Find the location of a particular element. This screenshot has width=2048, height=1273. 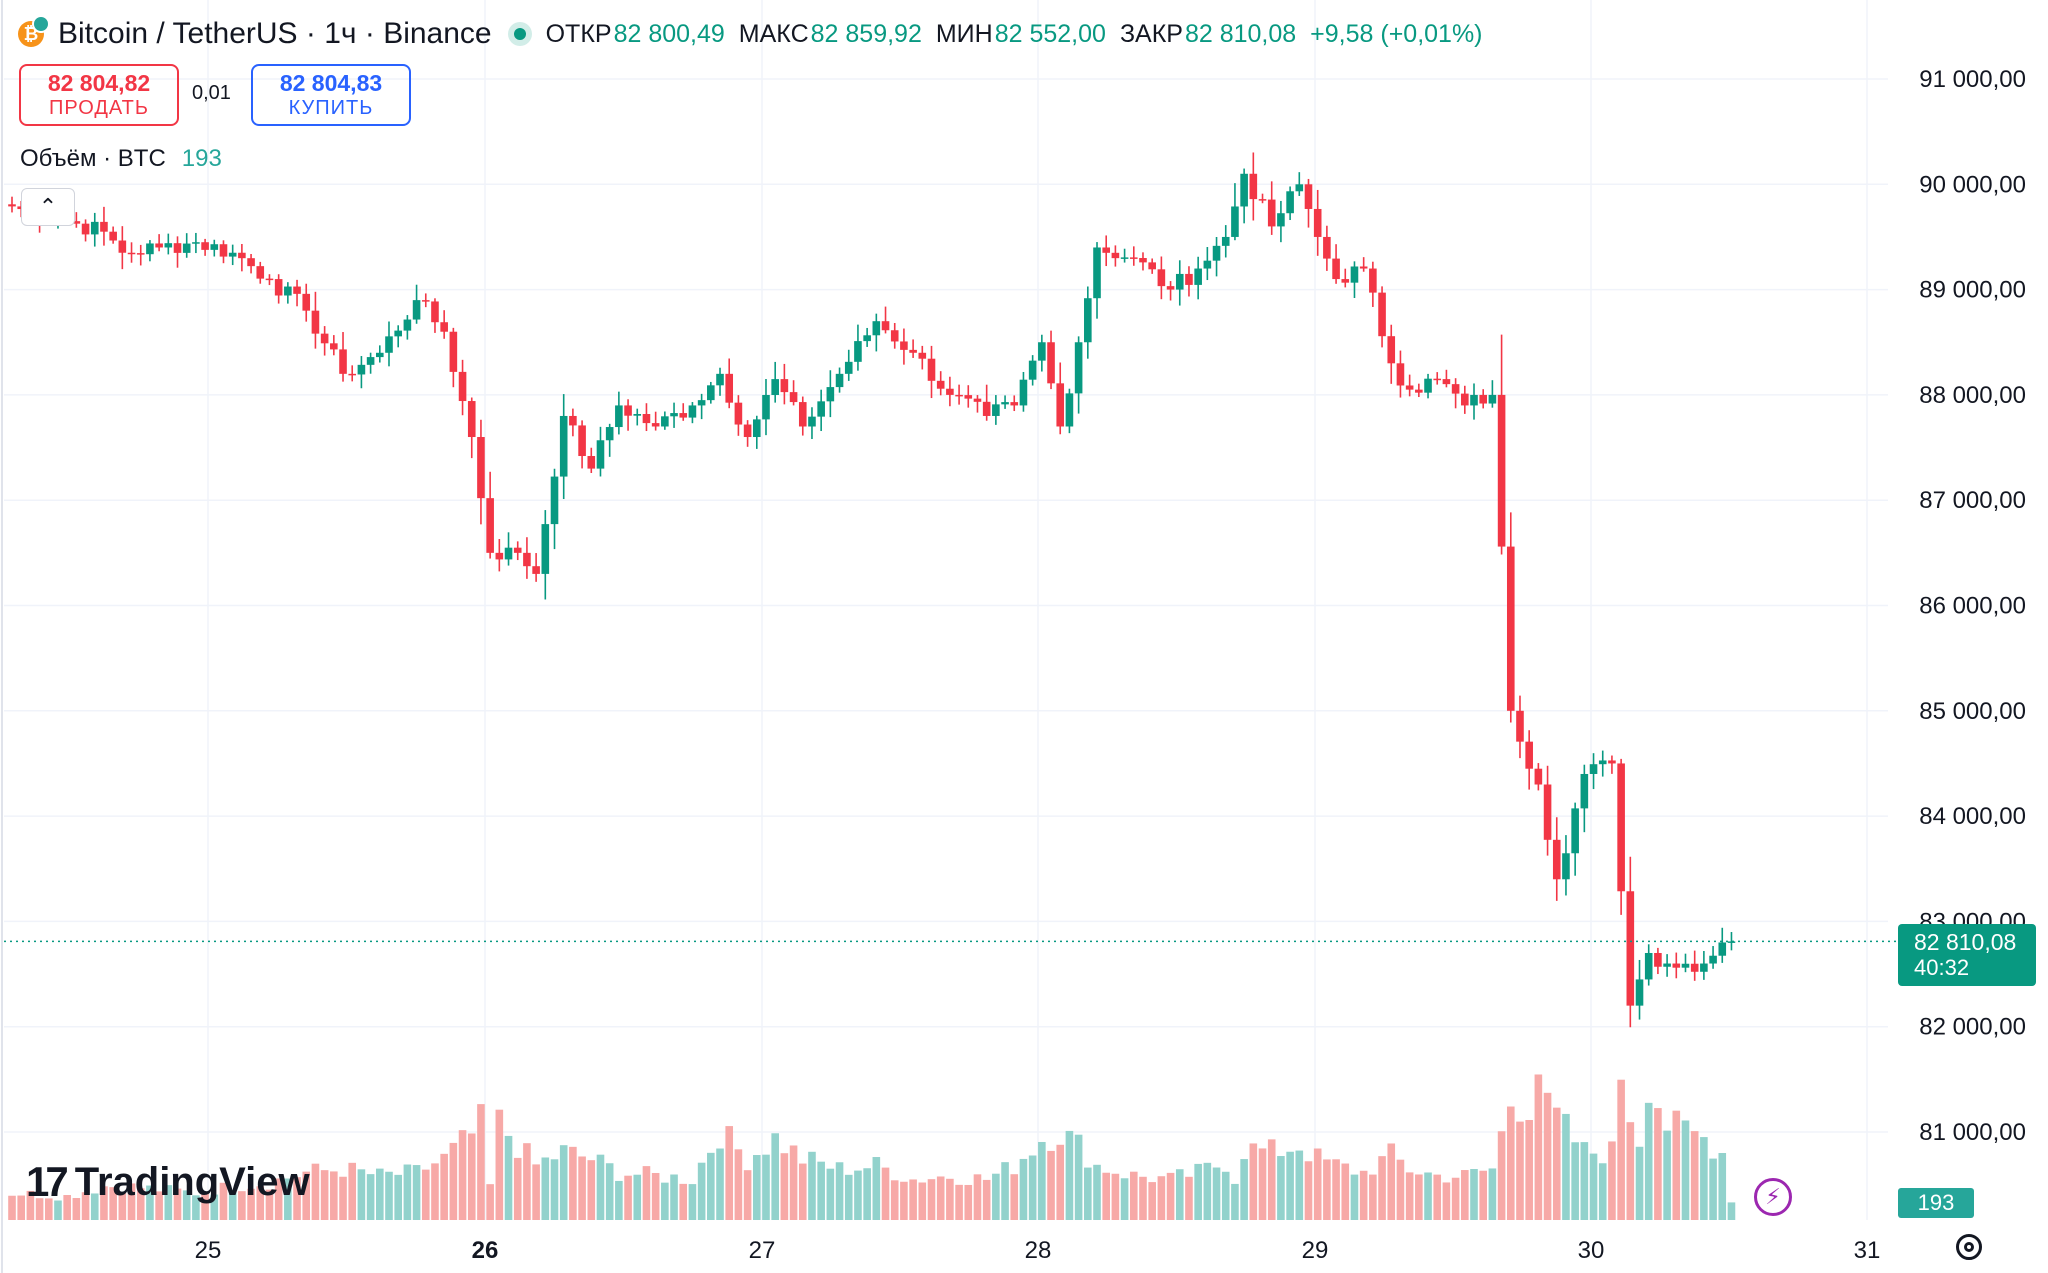

y-axis-tick-label: 86 000,00 is located at coordinates (1972, 606).